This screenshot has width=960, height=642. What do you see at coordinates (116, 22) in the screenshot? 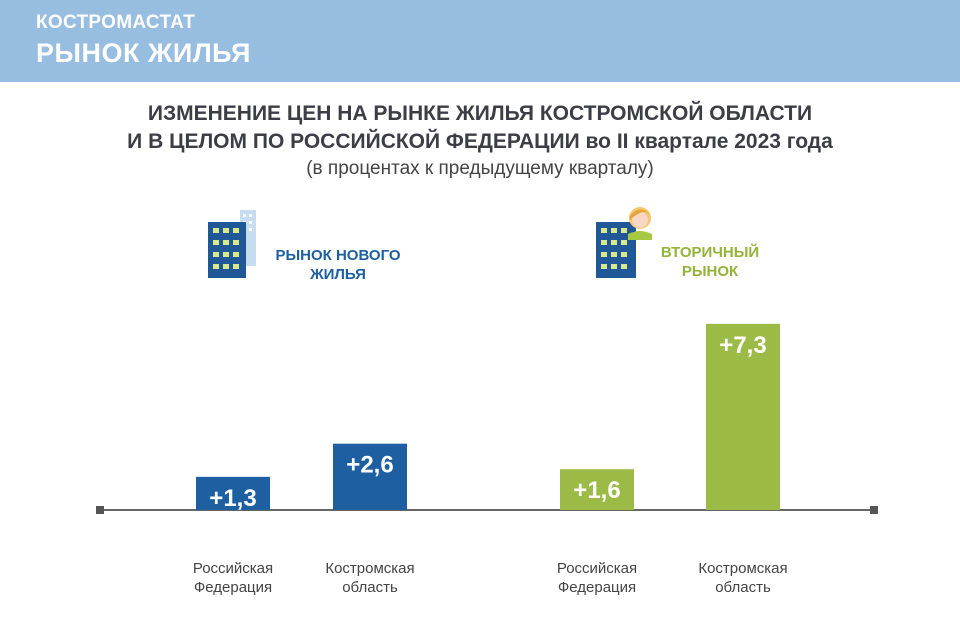
I see `organization-name: КОСТРОМАСТАТ` at bounding box center [116, 22].